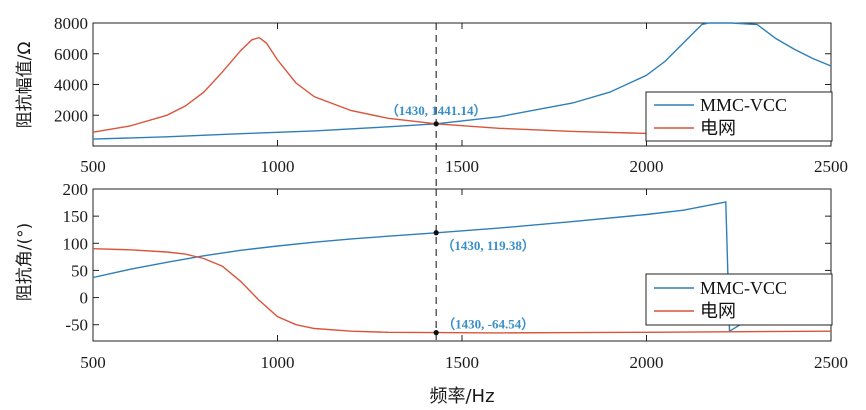 This screenshot has height=410, width=866. I want to click on magnitude-legend: MMC-VCC 电网, so click(739, 116).